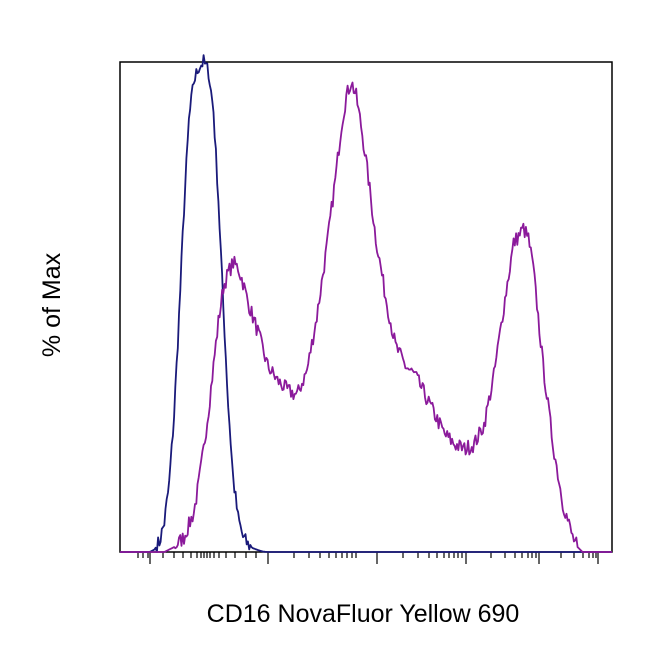 The height and width of the screenshot is (662, 650). Describe the element at coordinates (363, 614) in the screenshot. I see `x-axis-label: CD16 NovaFluor Yellow 690` at that location.